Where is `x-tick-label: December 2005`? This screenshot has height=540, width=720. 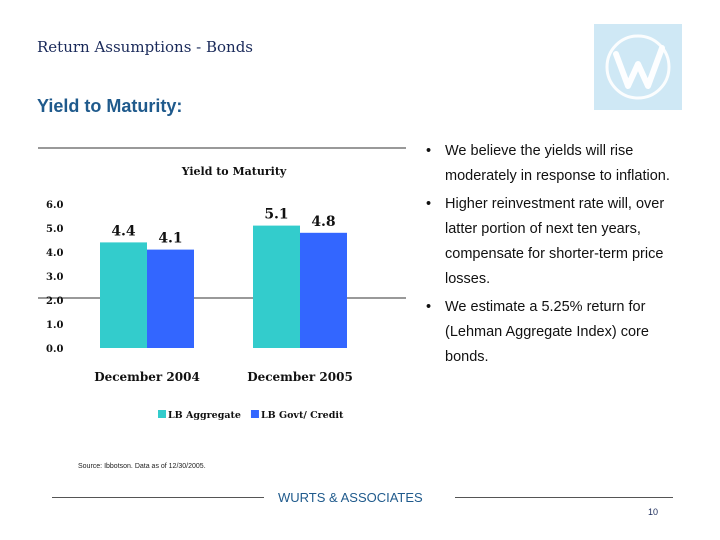 x-tick-label: December 2005 is located at coordinates (300, 377).